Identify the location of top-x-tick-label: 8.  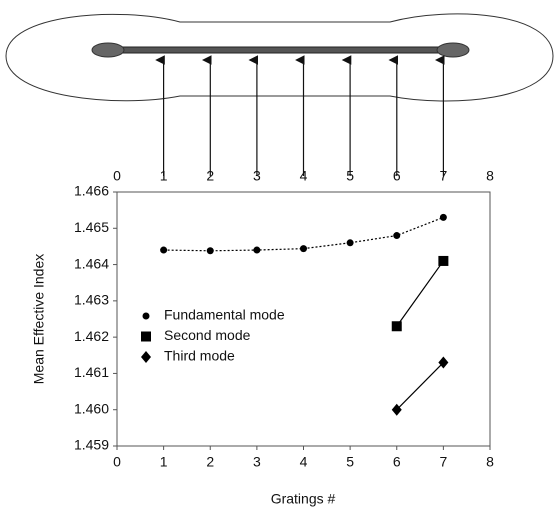
(490, 176).